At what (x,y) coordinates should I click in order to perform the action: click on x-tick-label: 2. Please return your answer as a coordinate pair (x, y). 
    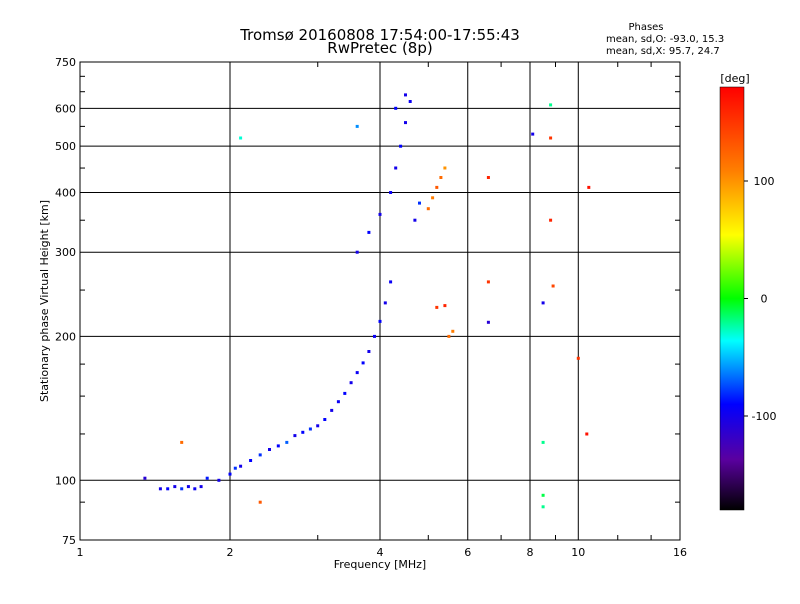
    Looking at the image, I should click on (230, 552).